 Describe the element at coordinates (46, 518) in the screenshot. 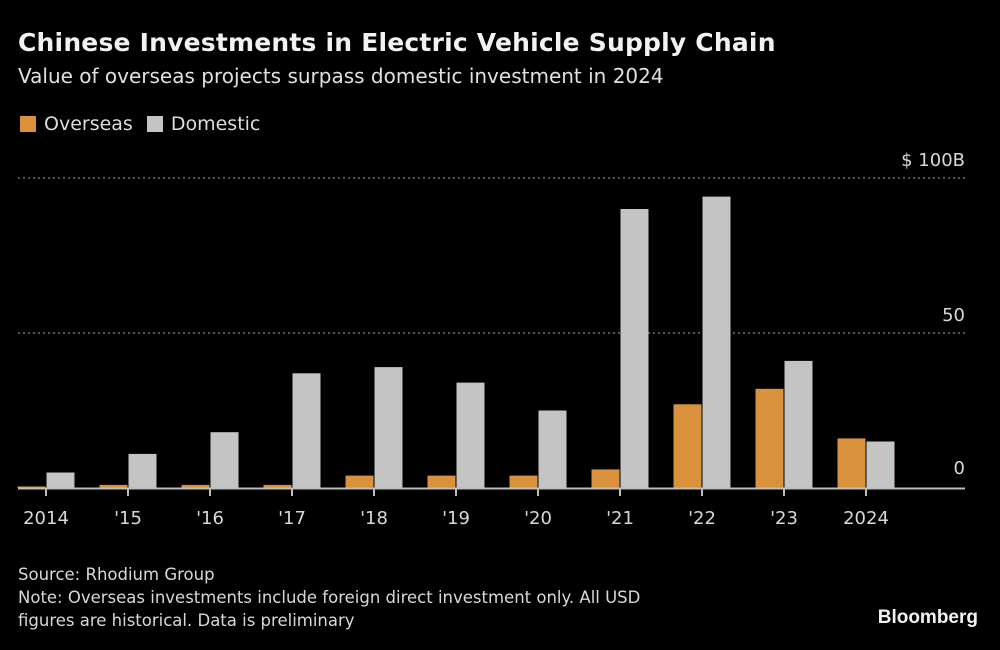

I see `x-tick-label: 2014` at that location.